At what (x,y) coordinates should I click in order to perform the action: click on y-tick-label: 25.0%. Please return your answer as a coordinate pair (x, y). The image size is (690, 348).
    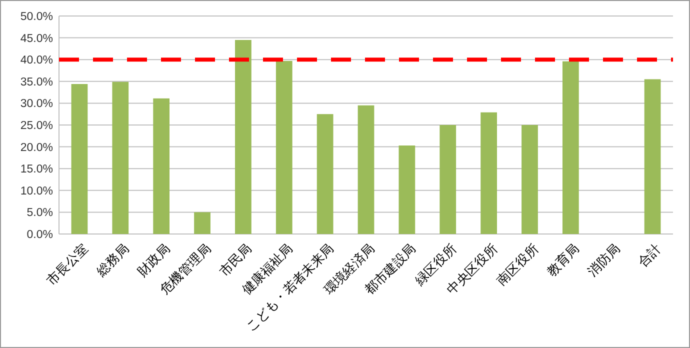
    Looking at the image, I should click on (36, 126).